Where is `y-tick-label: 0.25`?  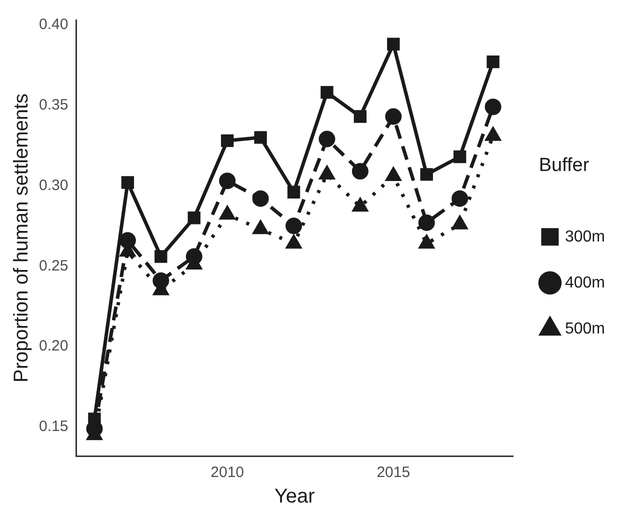 y-tick-label: 0.25 is located at coordinates (53, 265).